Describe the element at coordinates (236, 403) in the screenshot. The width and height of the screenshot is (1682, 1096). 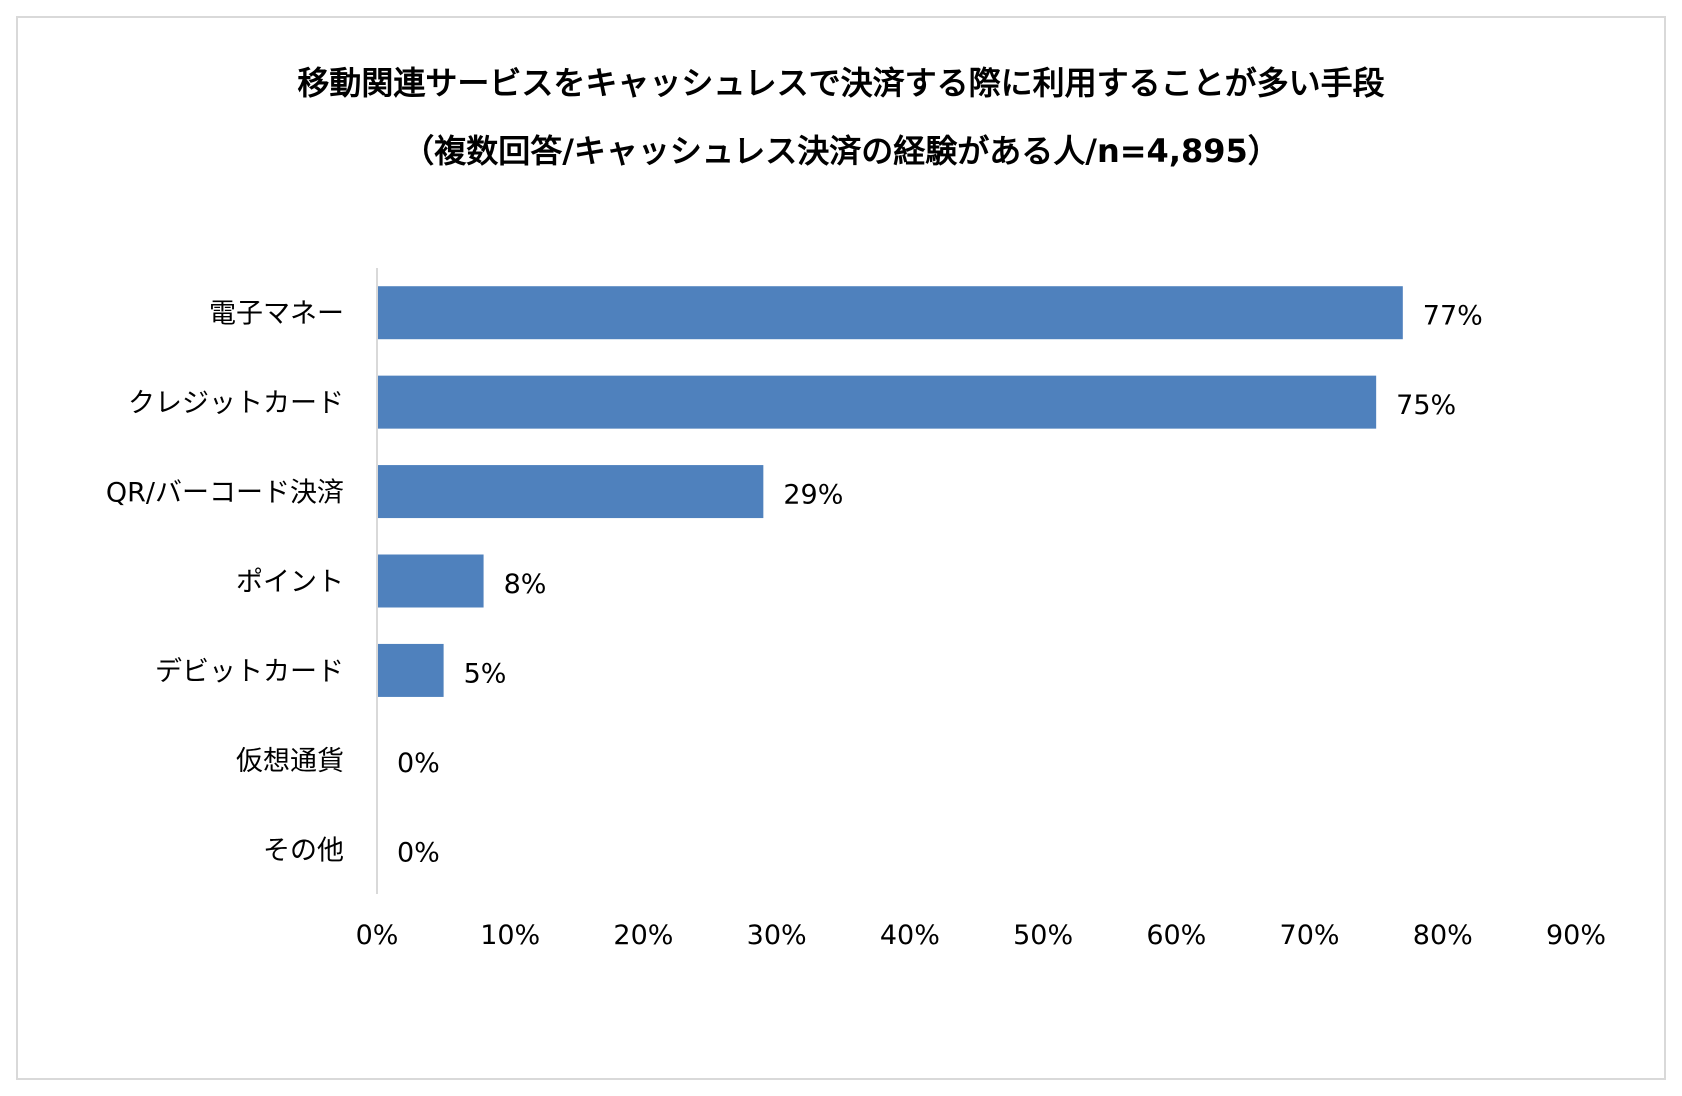
I see `category-label: クレジットカード` at that location.